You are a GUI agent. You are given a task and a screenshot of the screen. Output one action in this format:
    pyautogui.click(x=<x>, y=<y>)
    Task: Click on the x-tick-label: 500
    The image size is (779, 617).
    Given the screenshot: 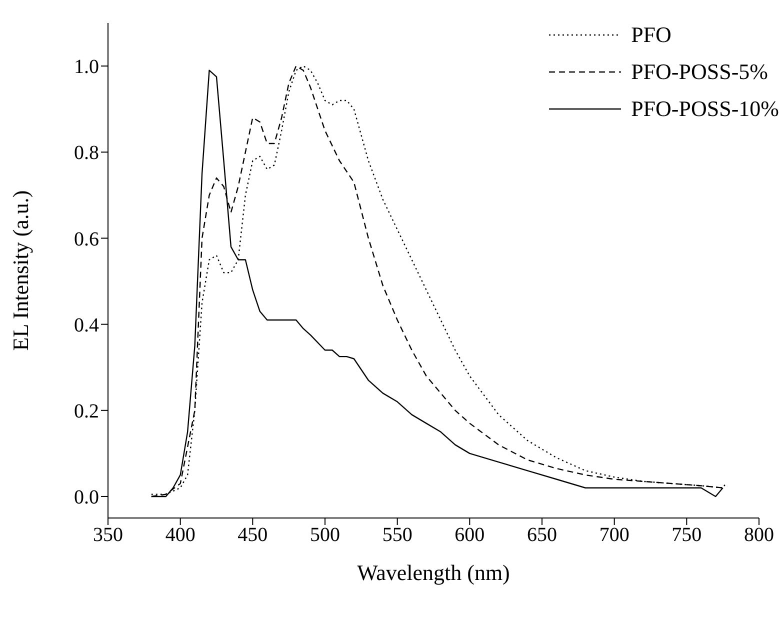 What is the action you would take?
    pyautogui.click(x=325, y=535)
    